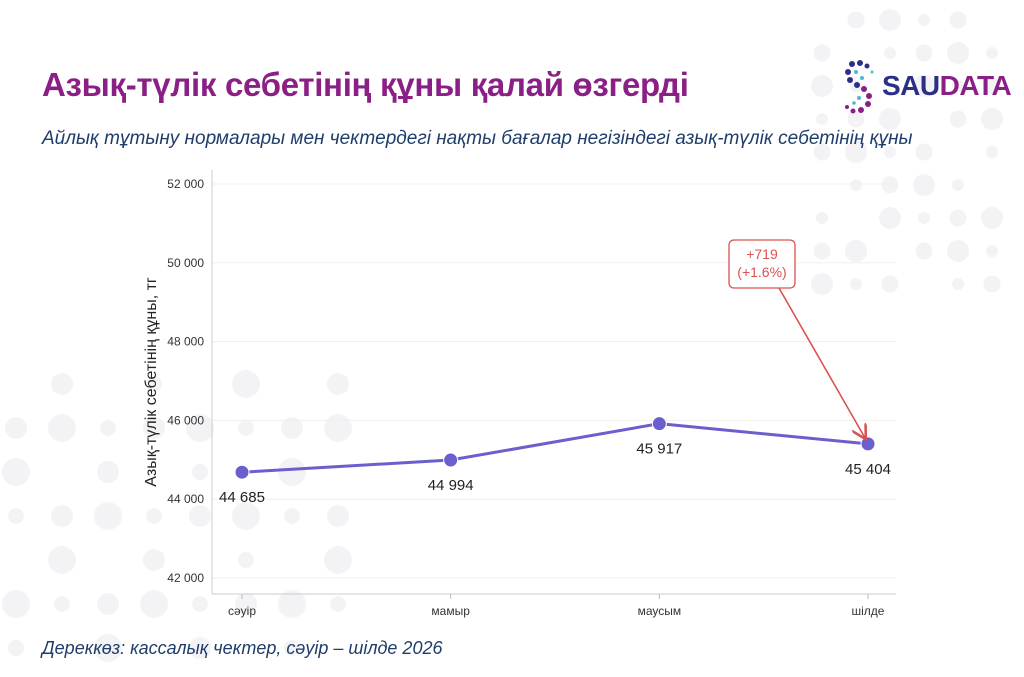  I want to click on series-line-group: 44 685 44 994 45 917 45 404, so click(555, 461).